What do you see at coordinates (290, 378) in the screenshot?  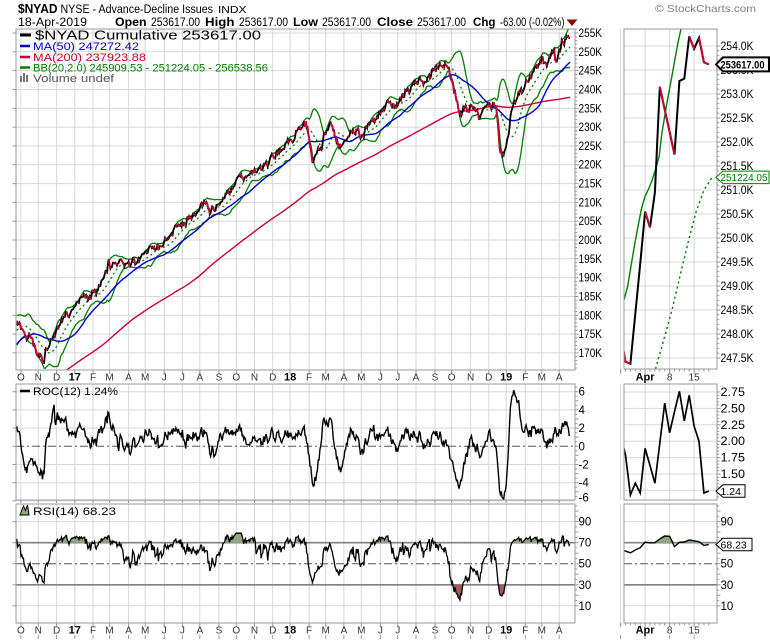 I see `svg-text: 18` at bounding box center [290, 378].